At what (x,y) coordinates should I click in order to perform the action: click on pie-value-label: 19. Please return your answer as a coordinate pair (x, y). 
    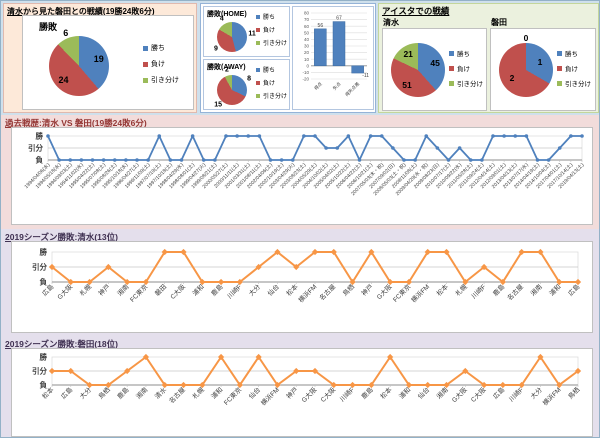
    Looking at the image, I should click on (98, 58).